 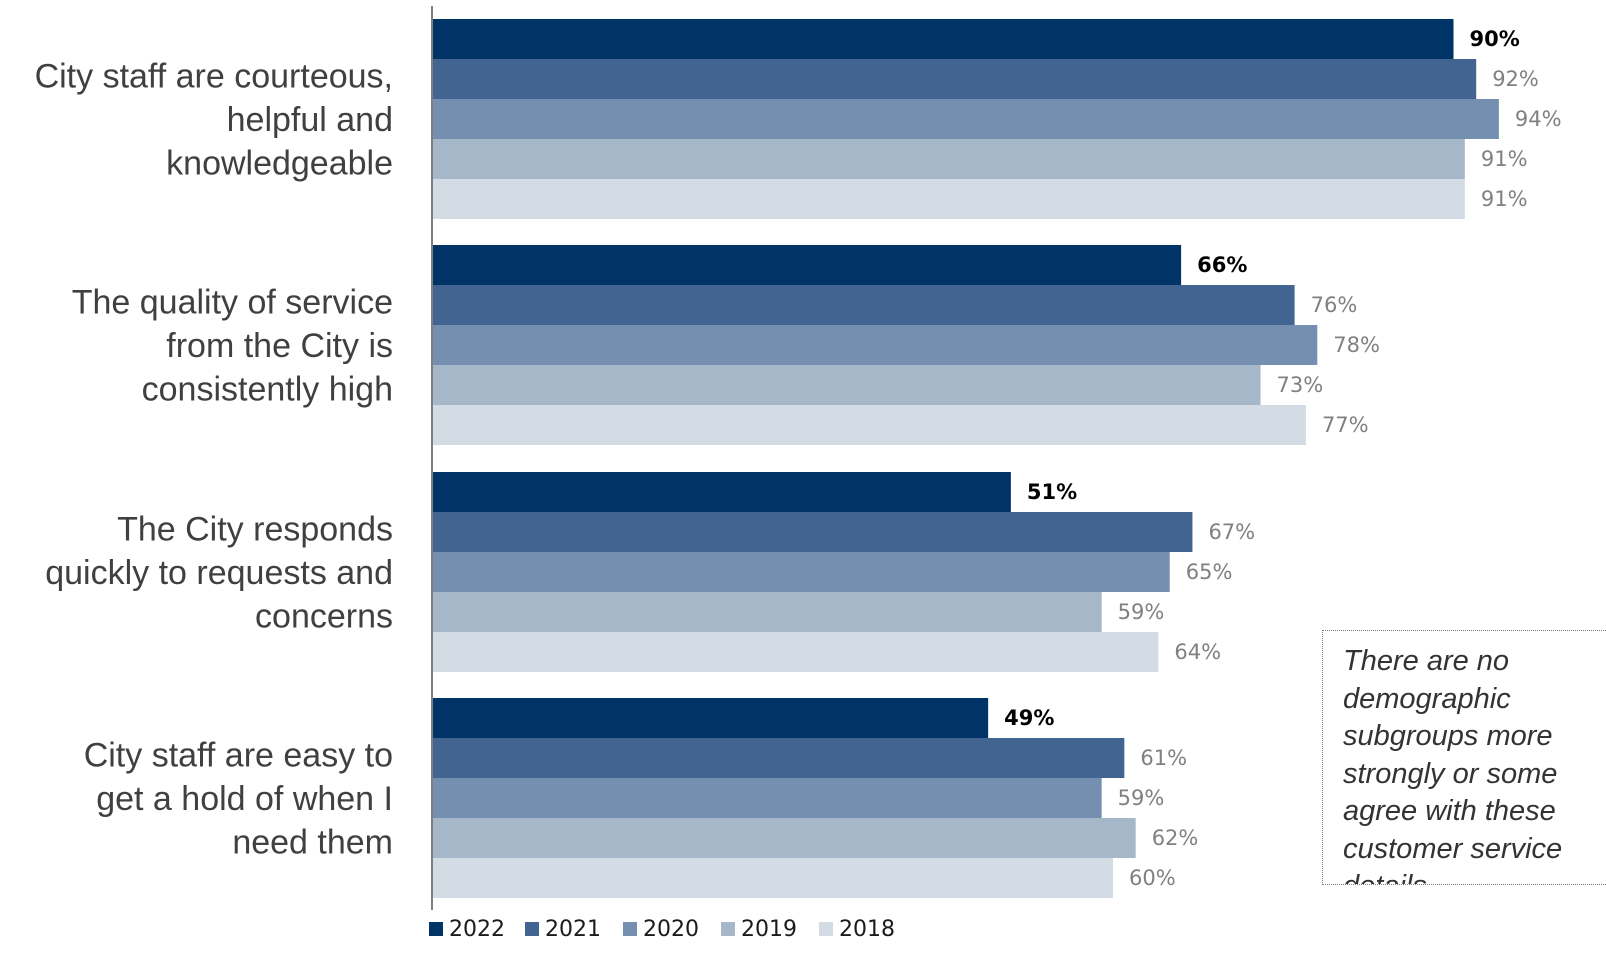 I want to click on value-label-2018-cat1: 91%, so click(x=1504, y=199).